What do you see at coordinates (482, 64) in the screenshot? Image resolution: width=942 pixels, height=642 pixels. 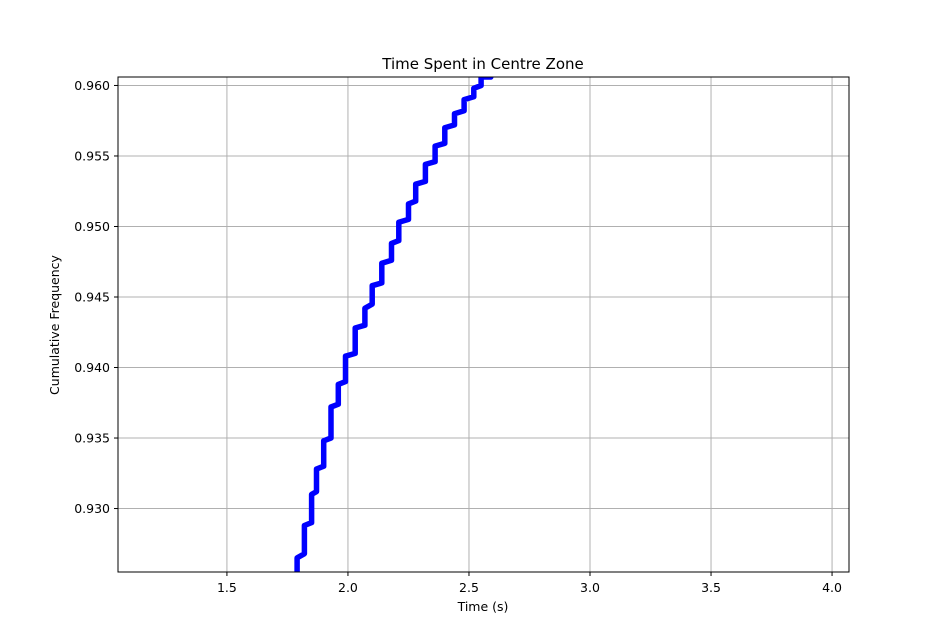 I see `chart-title: Time Spent in Centre Zone` at bounding box center [482, 64].